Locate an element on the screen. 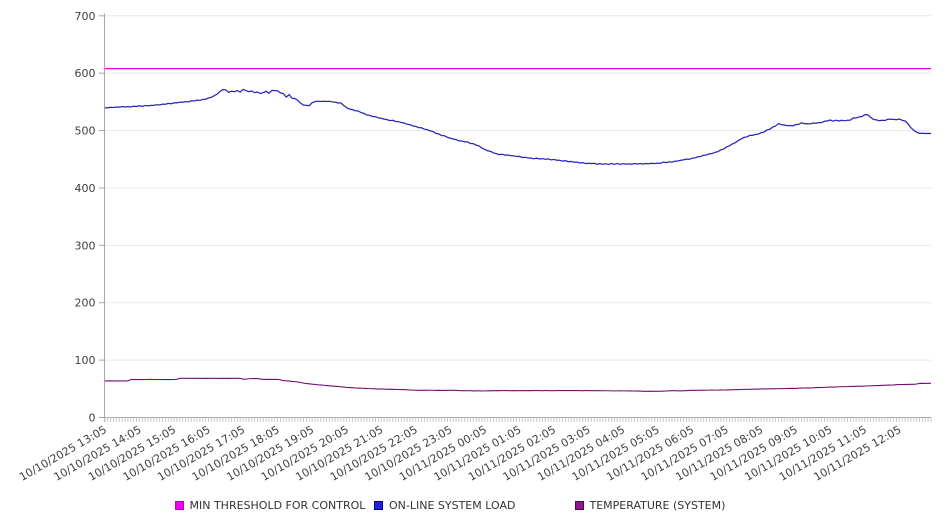 This screenshot has width=946, height=526. y-tick-label-500: 500 is located at coordinates (85, 131).